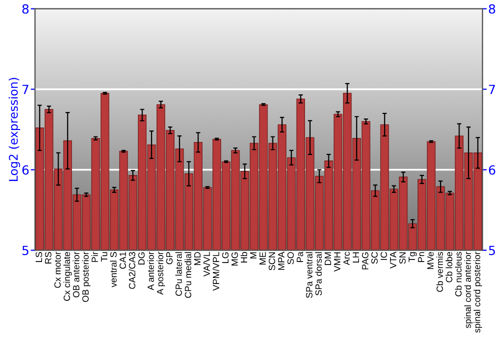 The height and width of the screenshot is (350, 500). Describe the element at coordinates (39, 257) in the screenshot. I see `x-tick-label: LS` at that location.